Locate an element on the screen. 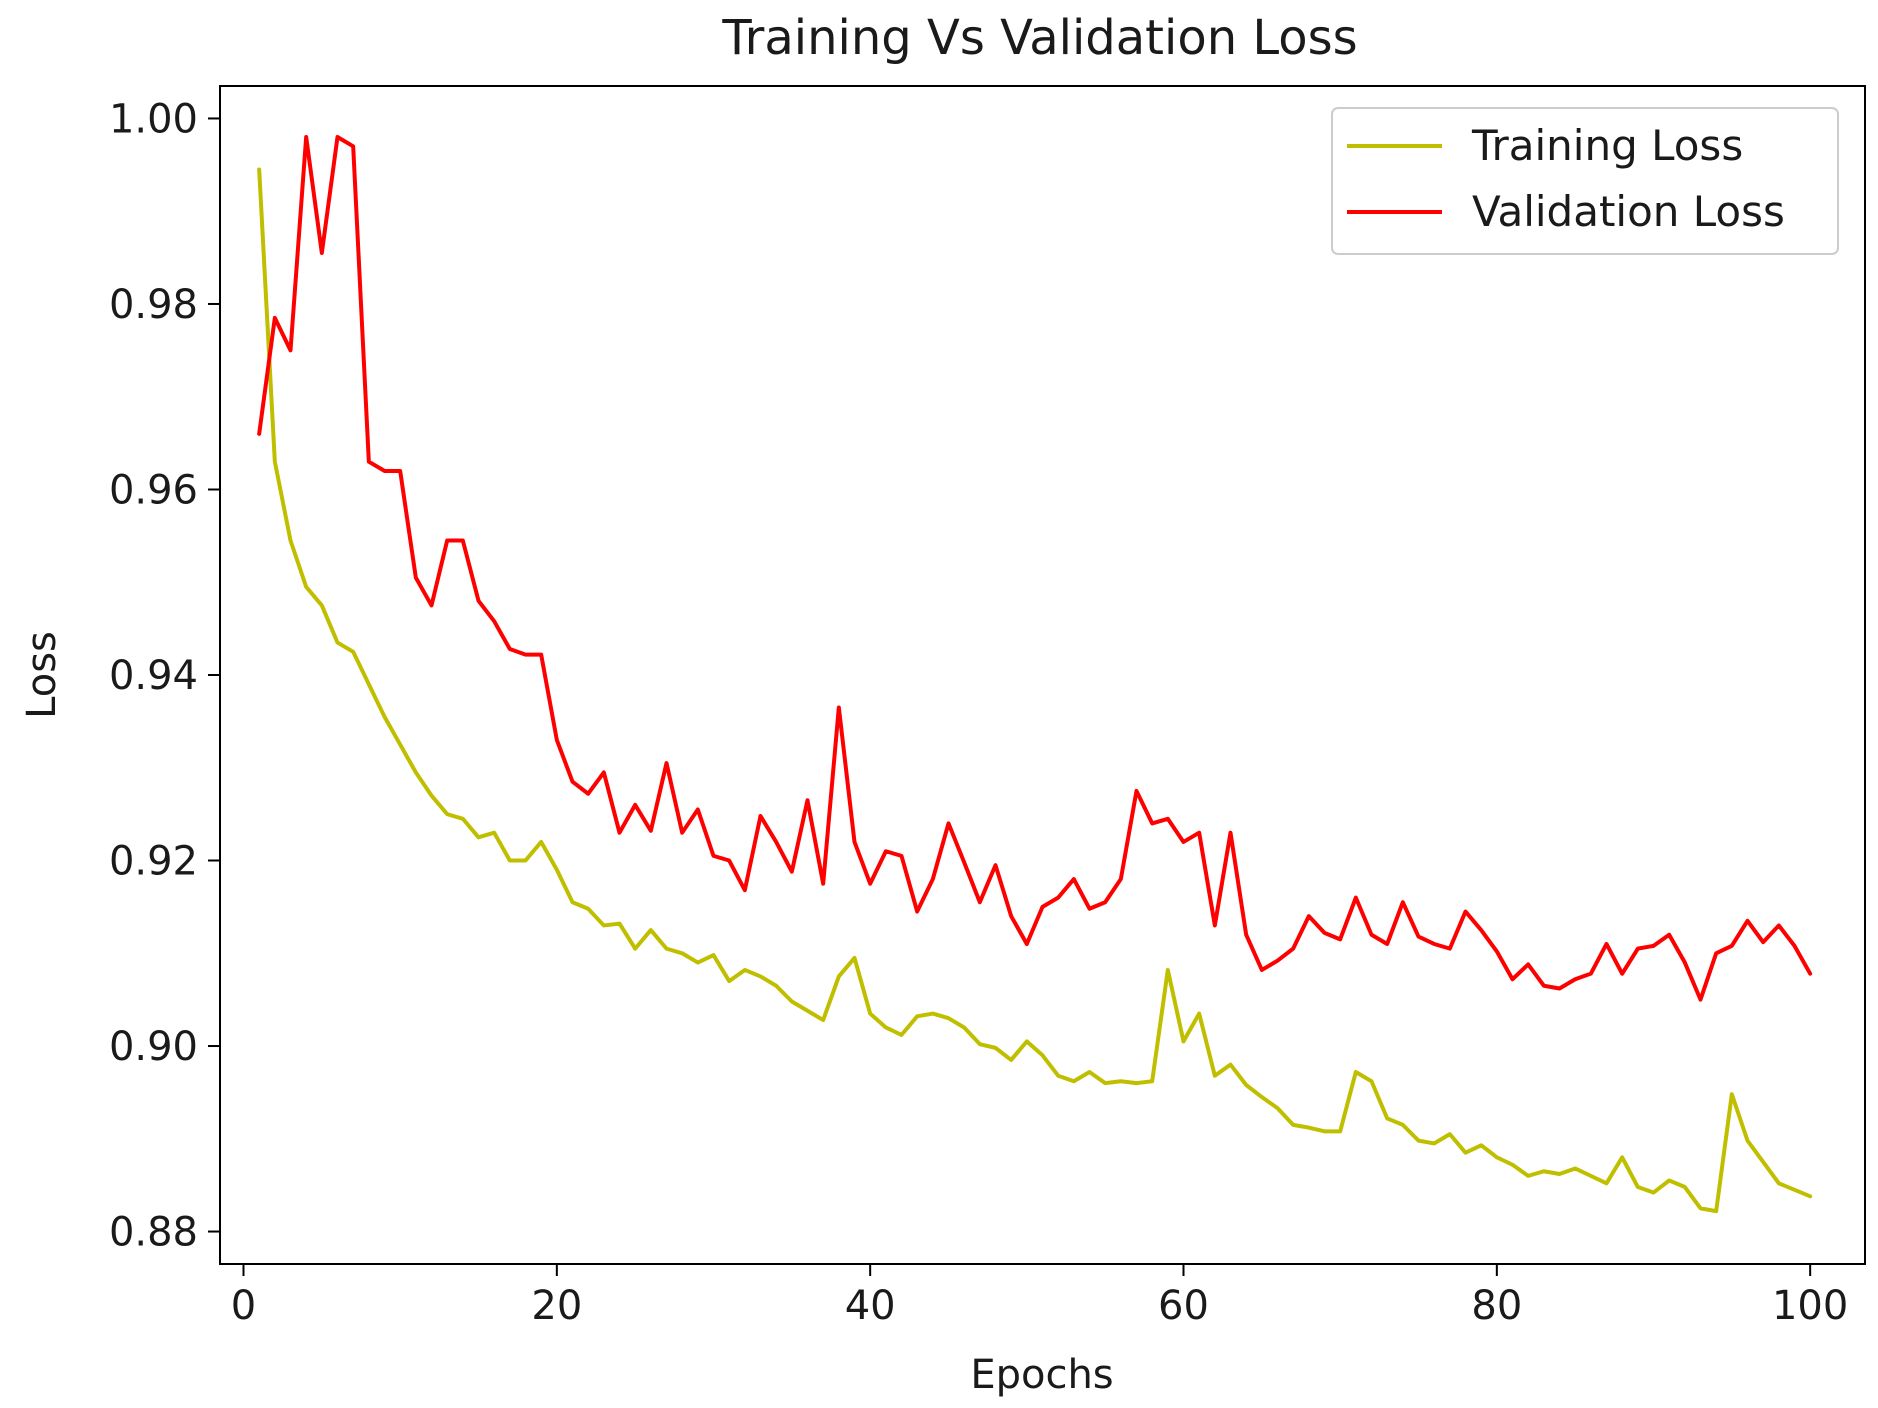  y-tick-label: 0.94 is located at coordinates (153, 676).